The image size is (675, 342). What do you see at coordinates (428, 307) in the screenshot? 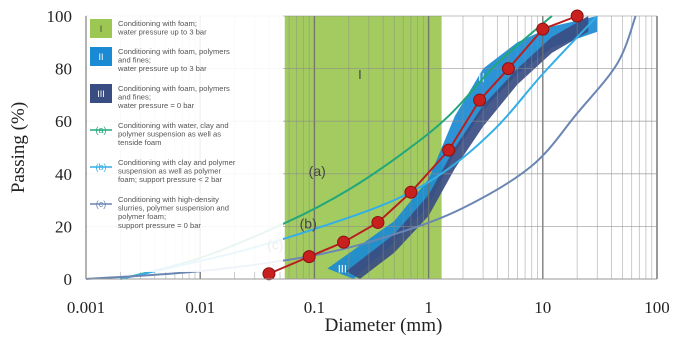
I see `x-tick-label: 1` at bounding box center [428, 307].